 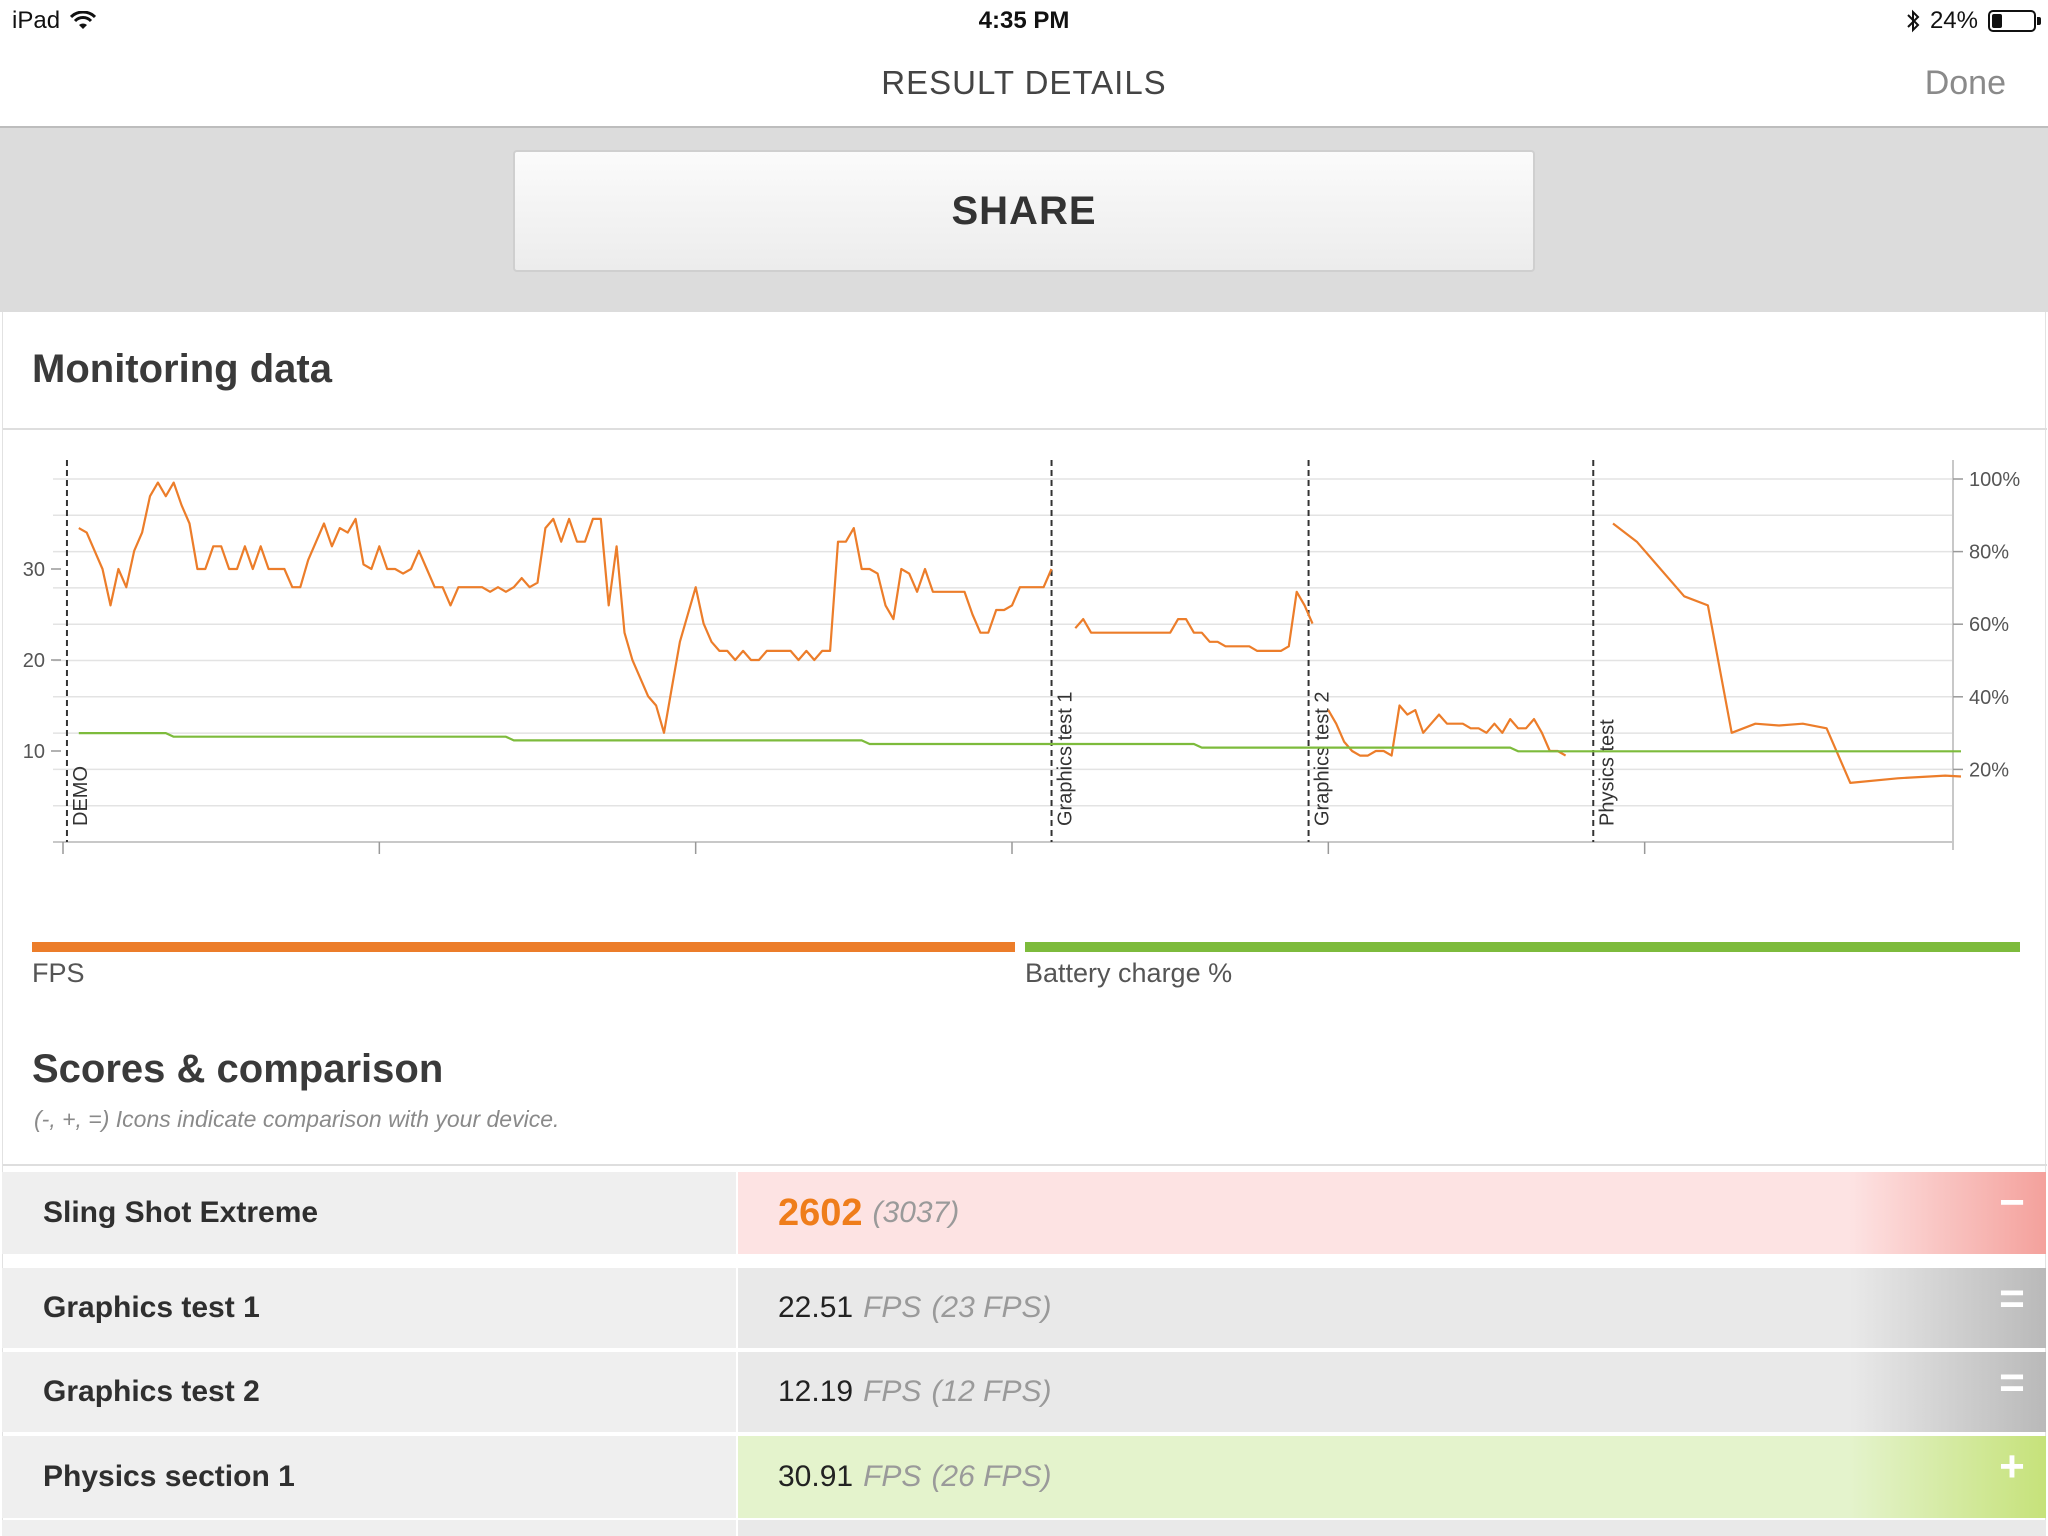 What do you see at coordinates (1989, 698) in the screenshot?
I see `y-right-tick-label: 40%` at bounding box center [1989, 698].